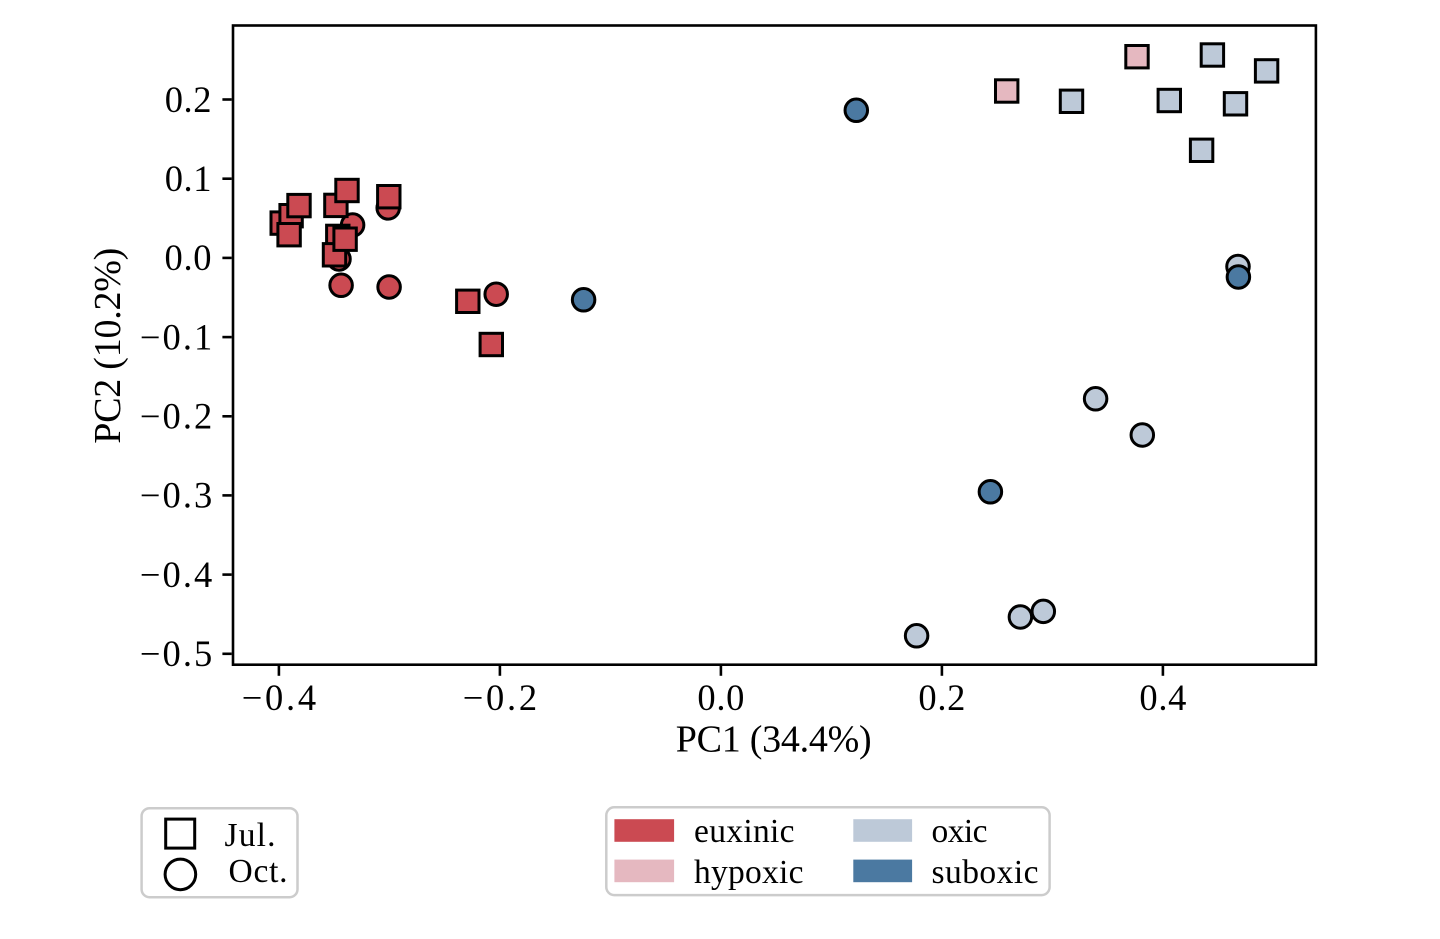 The image size is (1440, 939). Describe the element at coordinates (108, 346) in the screenshot. I see `svg-text: PC2 (10.2%)` at that location.